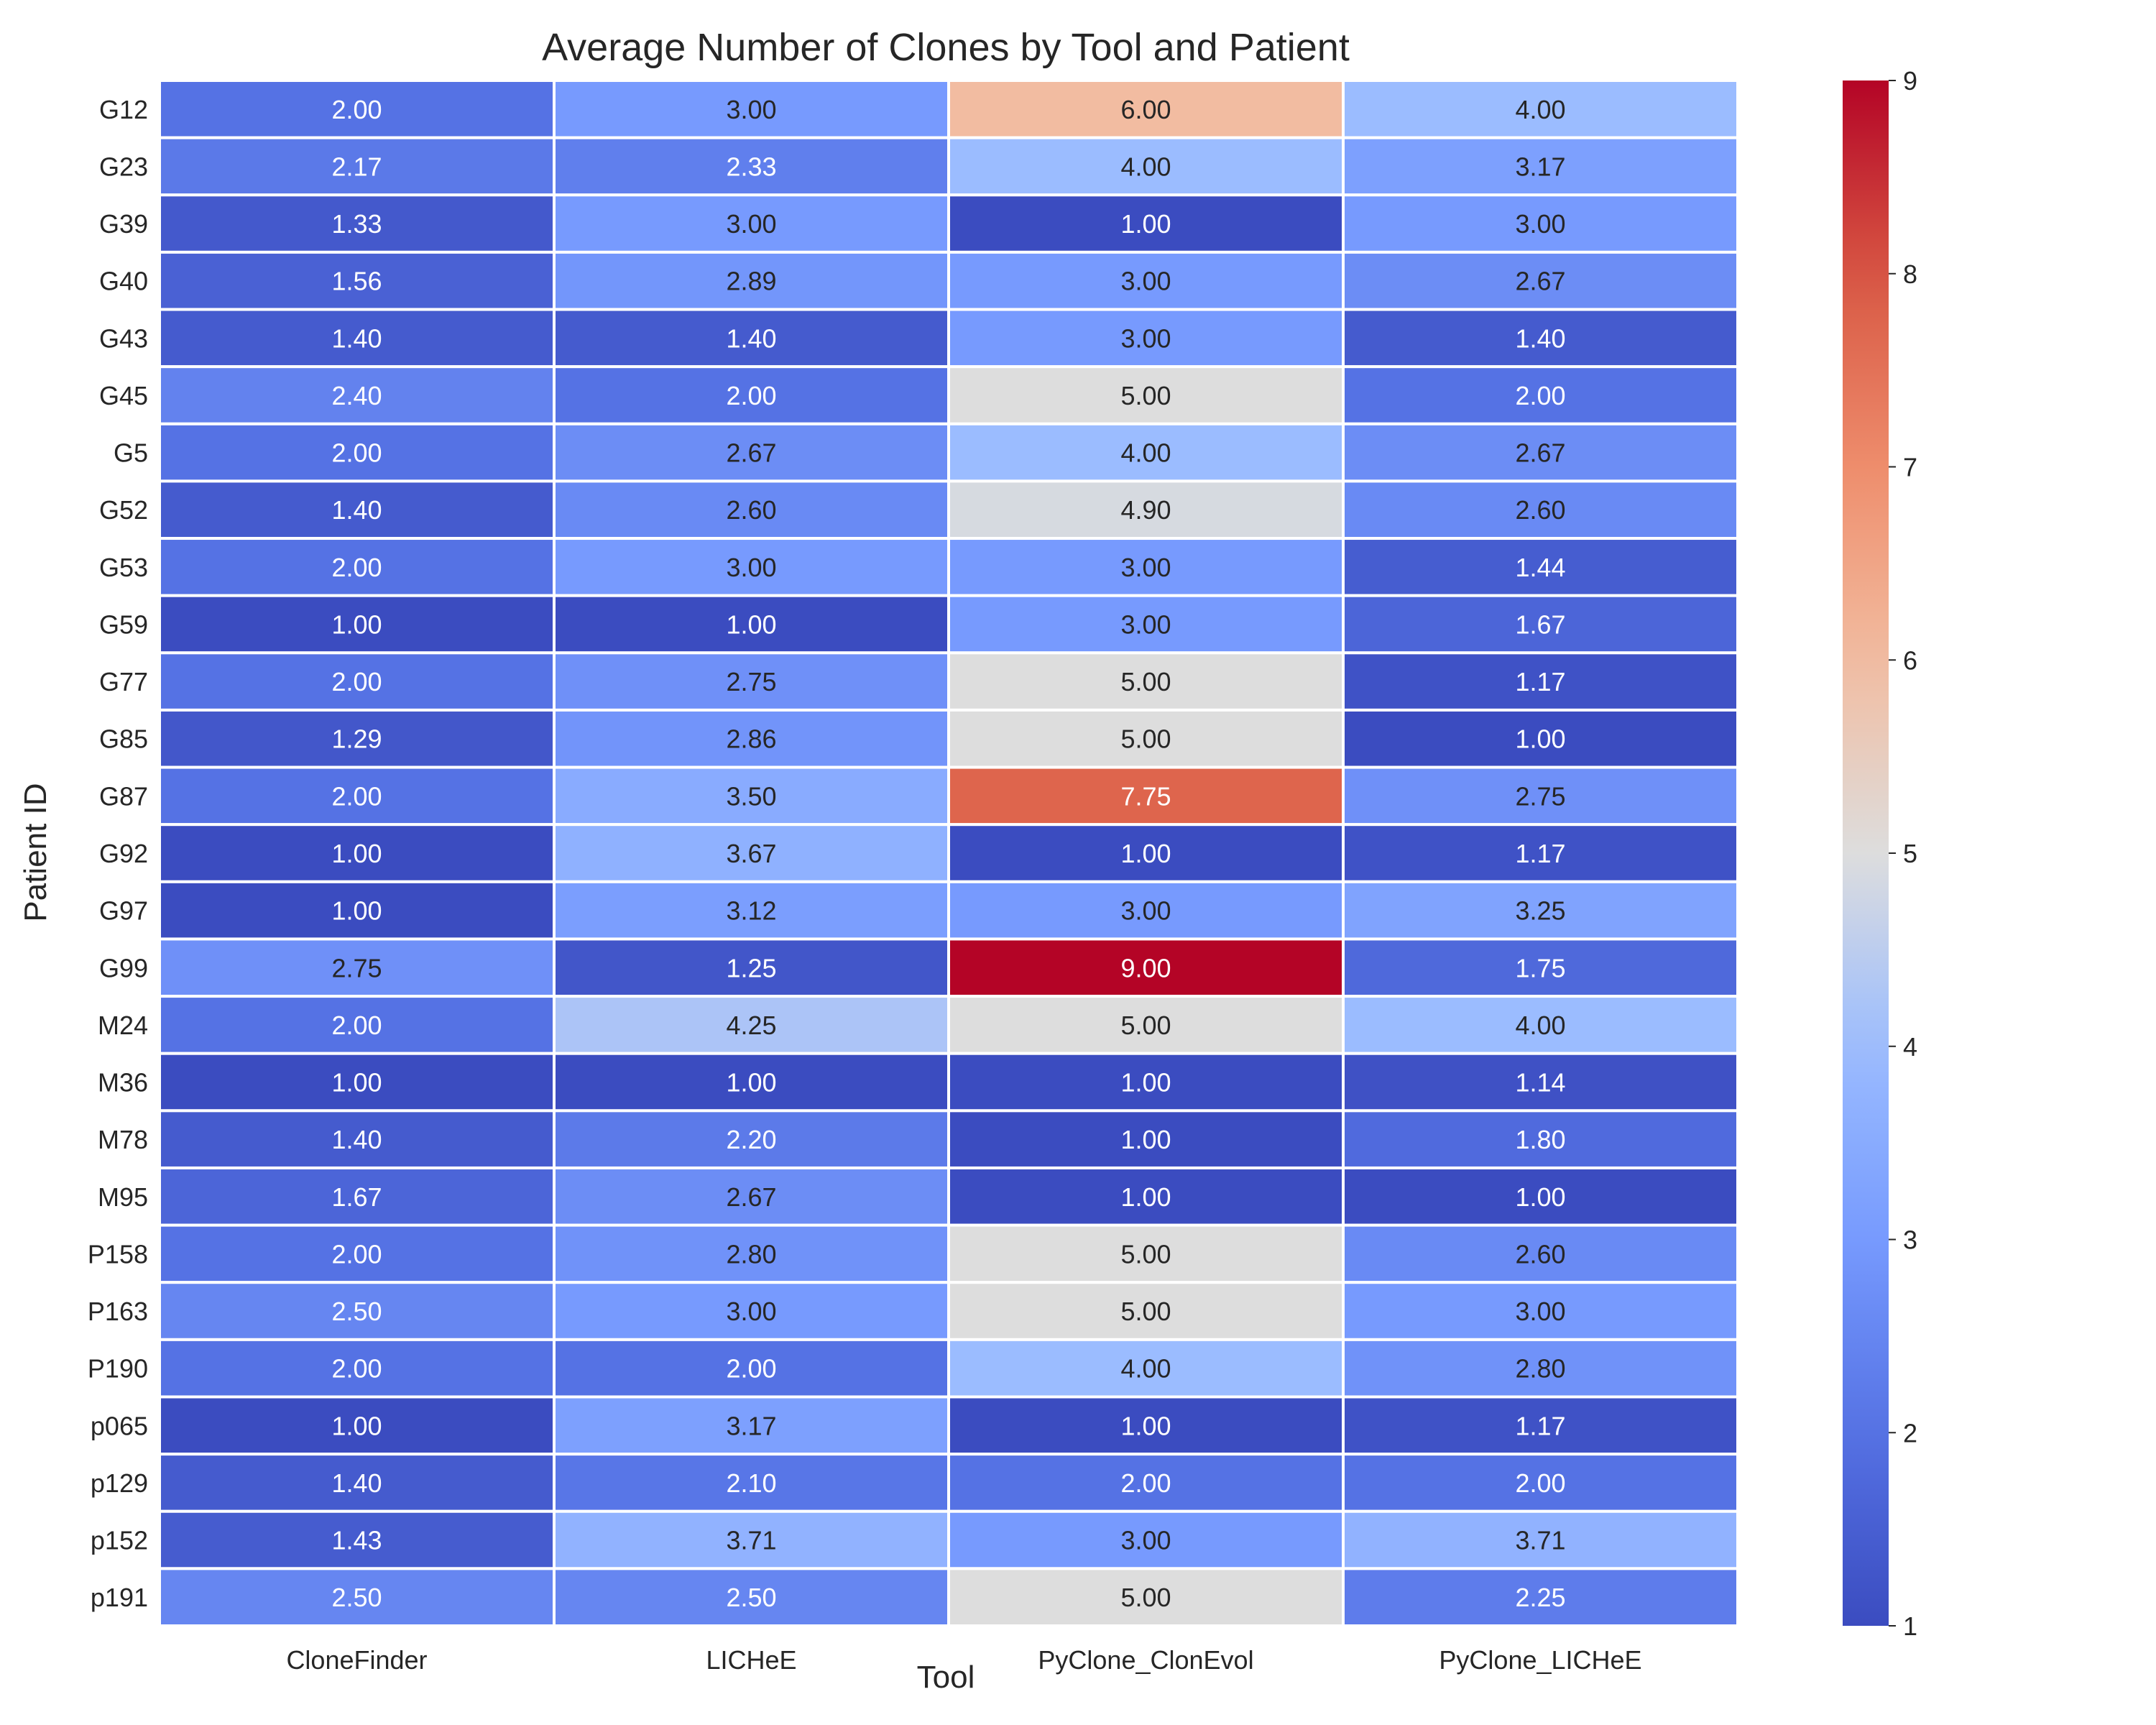 Image resolution: width=2156 pixels, height=1725 pixels. What do you see at coordinates (751, 968) in the screenshot?
I see `cell-value-label: 1.25` at bounding box center [751, 968].